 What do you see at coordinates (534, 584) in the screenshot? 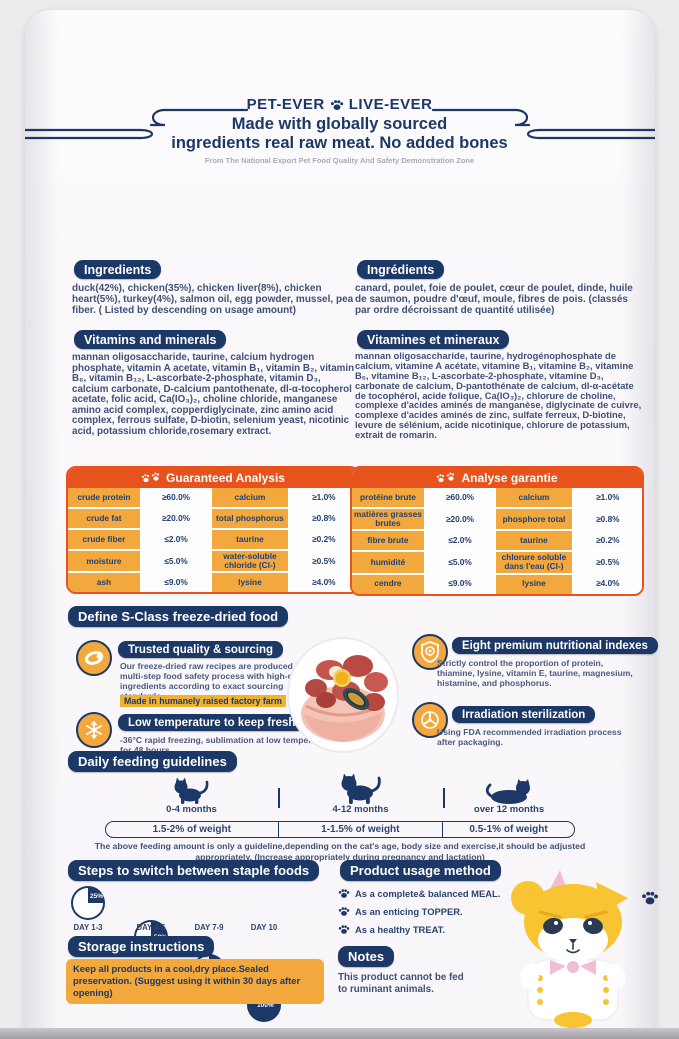
I see `analysis-cell: lysine` at bounding box center [534, 584].